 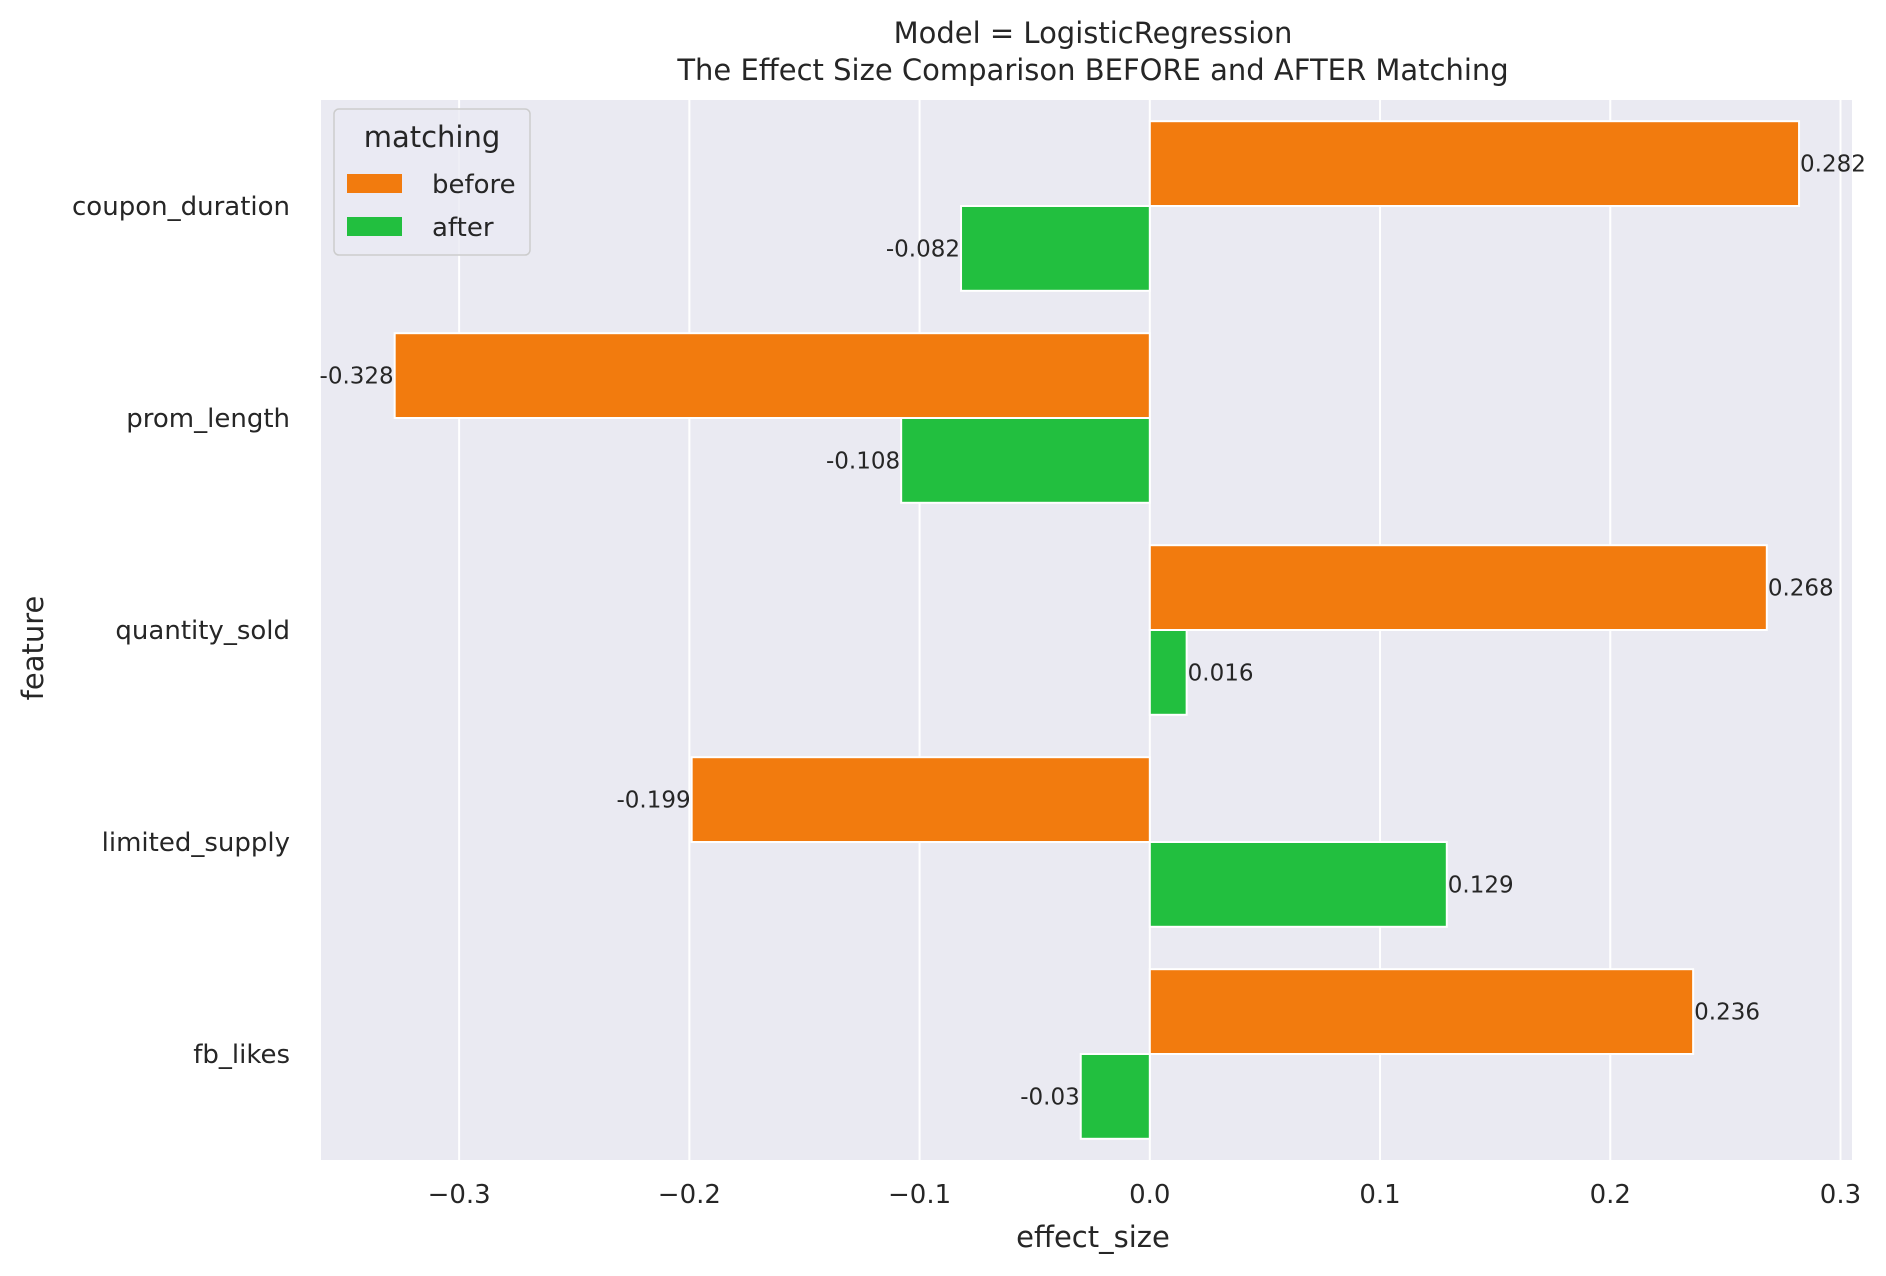 What do you see at coordinates (474, 185) in the screenshot?
I see `legend-label-before: before` at bounding box center [474, 185].